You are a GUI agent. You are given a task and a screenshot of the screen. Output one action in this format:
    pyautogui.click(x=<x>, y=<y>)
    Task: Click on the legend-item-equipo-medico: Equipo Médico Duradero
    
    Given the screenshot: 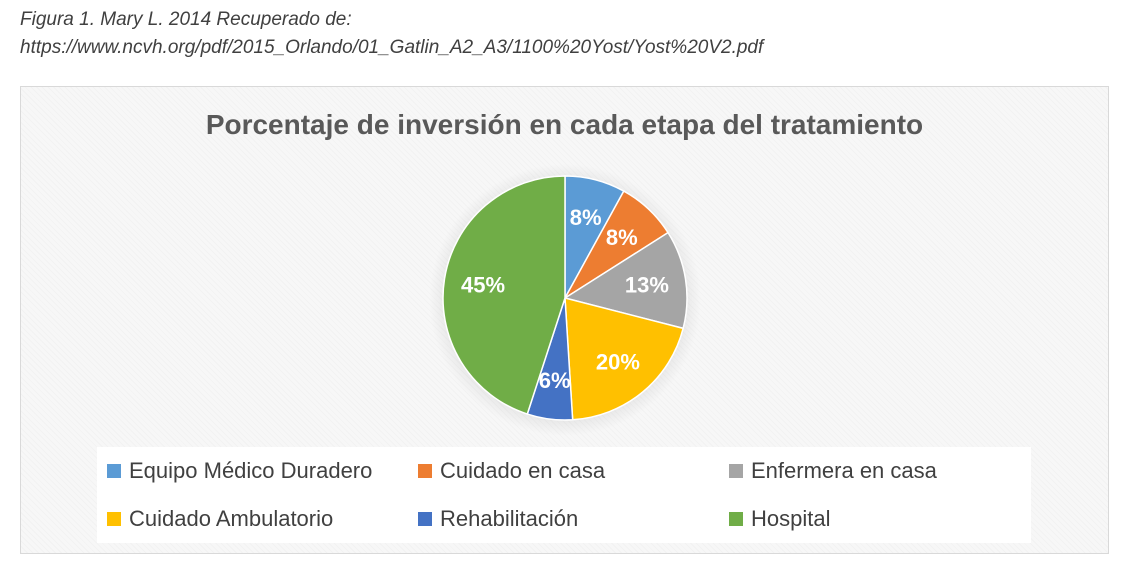 What is the action you would take?
    pyautogui.click(x=239, y=471)
    